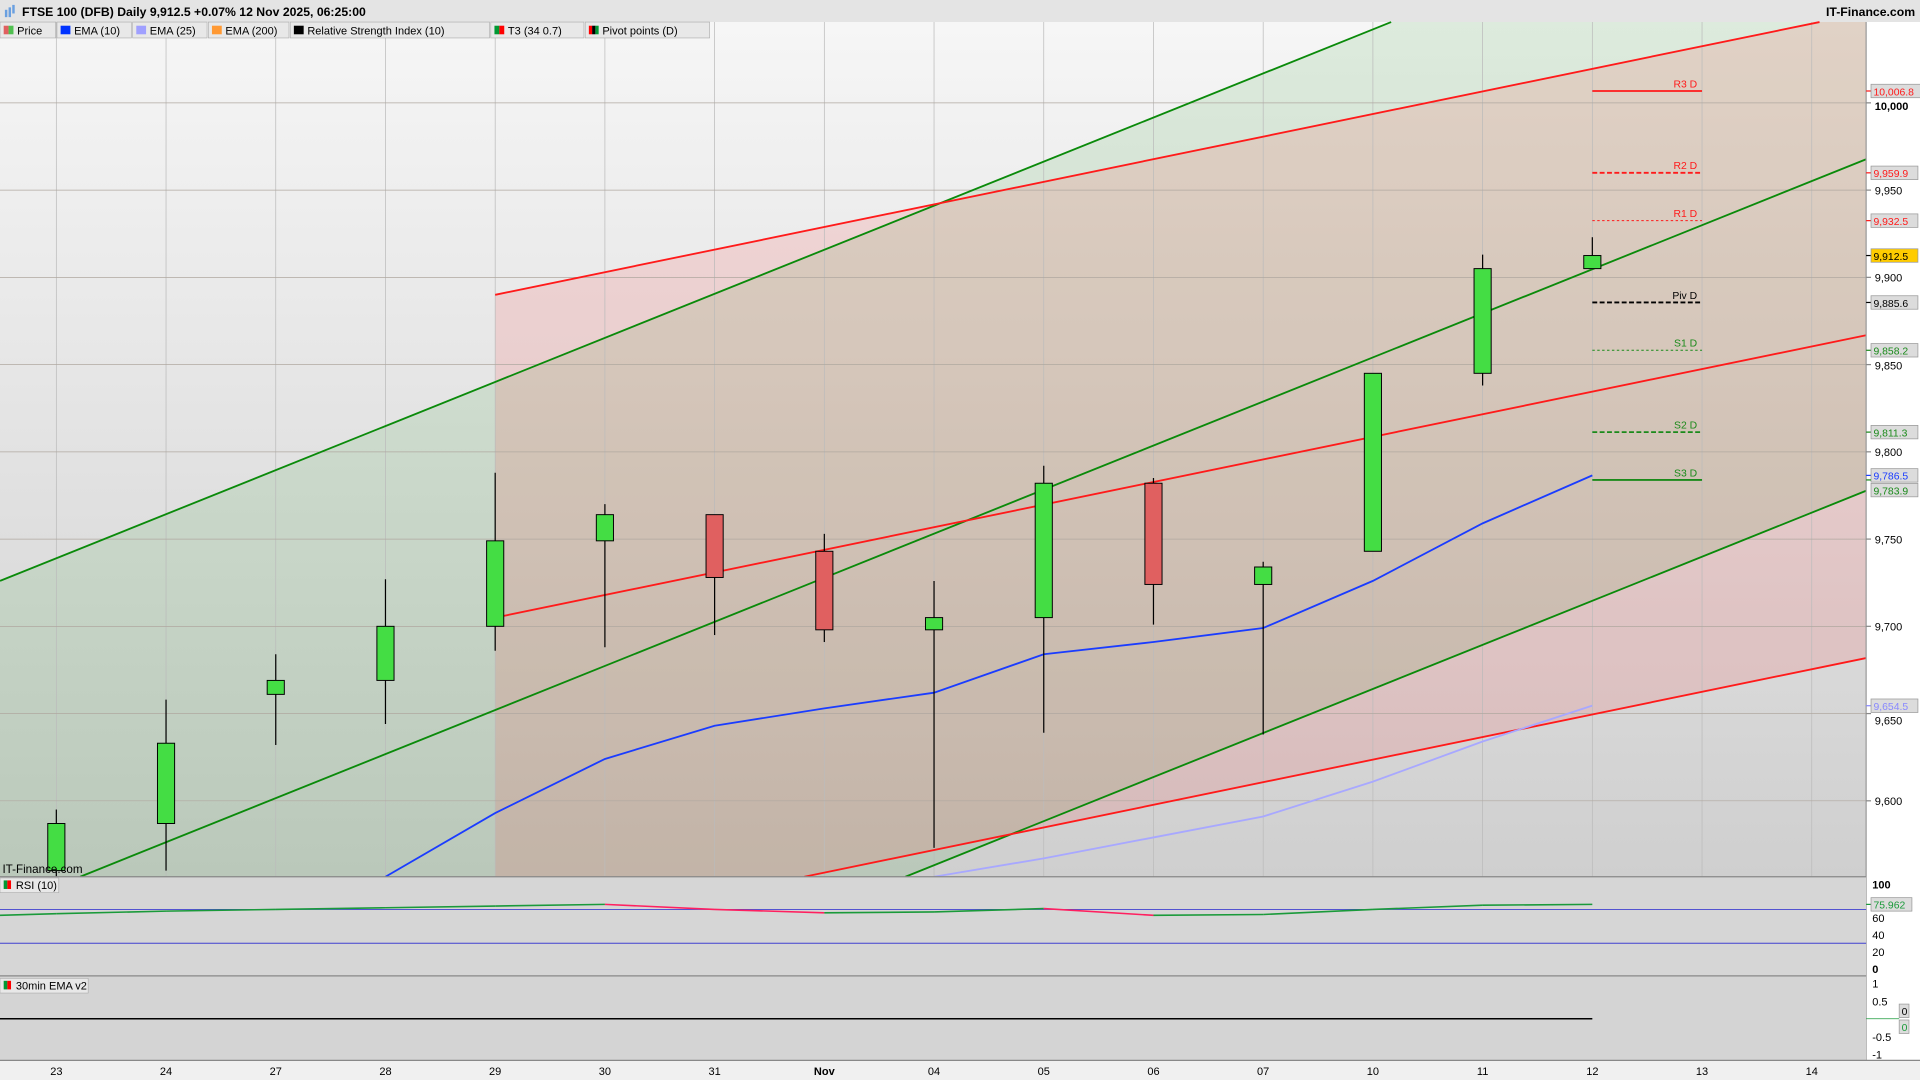 The height and width of the screenshot is (1080, 1920). What do you see at coordinates (1702, 1072) in the screenshot?
I see `date-tick-label: 13` at bounding box center [1702, 1072].